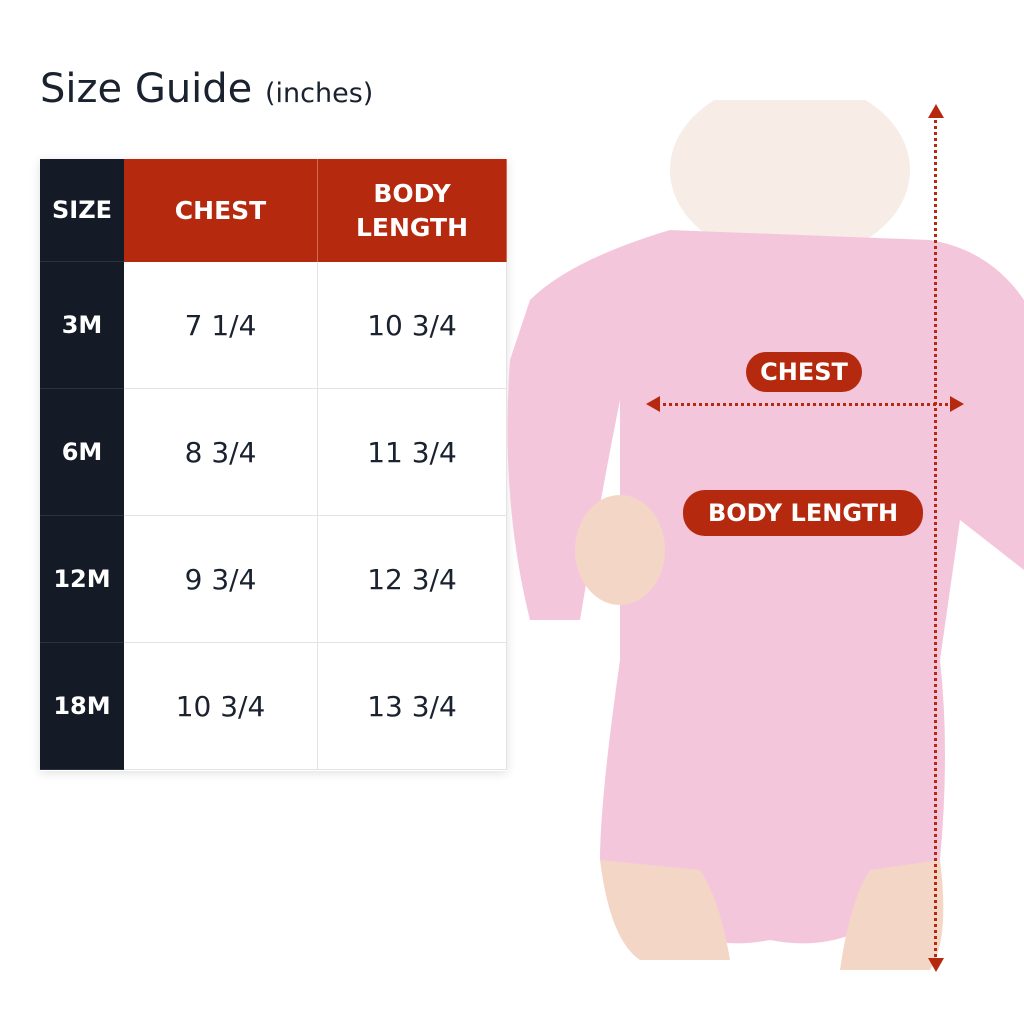 This screenshot has width=1024, height=1024. I want to click on face, so click(790, 180).